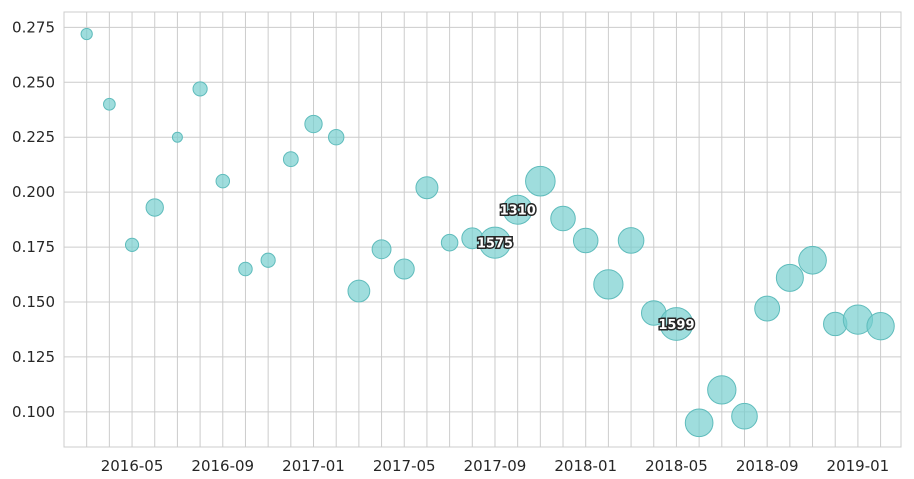  Describe the element at coordinates (585, 466) in the screenshot. I see `x-tick-label: 2018-01` at that location.